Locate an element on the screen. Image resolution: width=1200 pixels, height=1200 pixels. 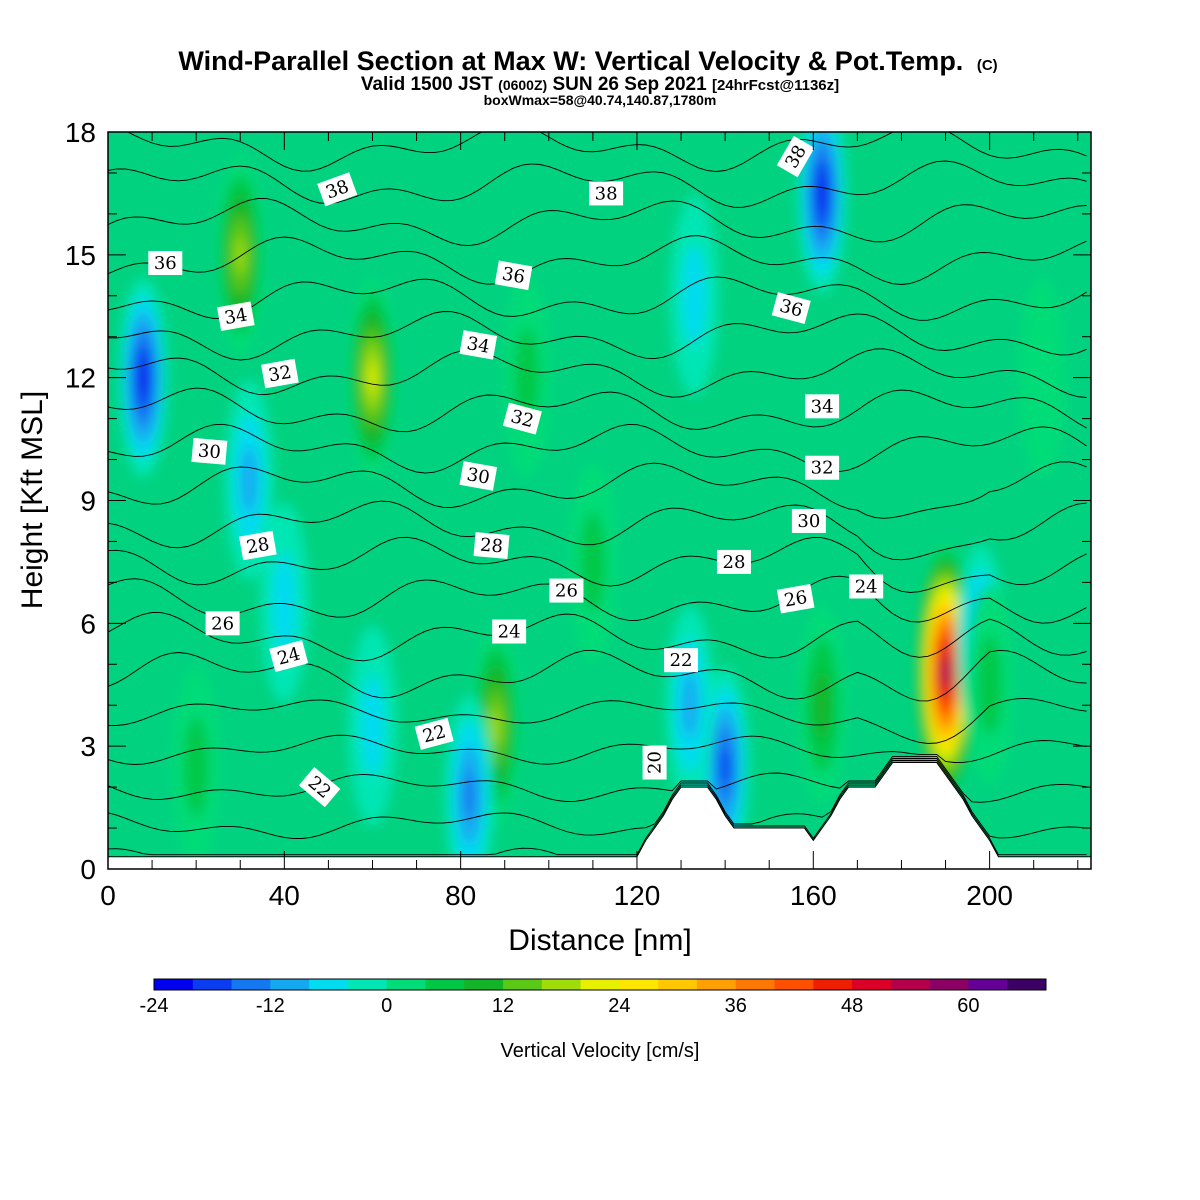
terrain is located at coordinates (599, 815).